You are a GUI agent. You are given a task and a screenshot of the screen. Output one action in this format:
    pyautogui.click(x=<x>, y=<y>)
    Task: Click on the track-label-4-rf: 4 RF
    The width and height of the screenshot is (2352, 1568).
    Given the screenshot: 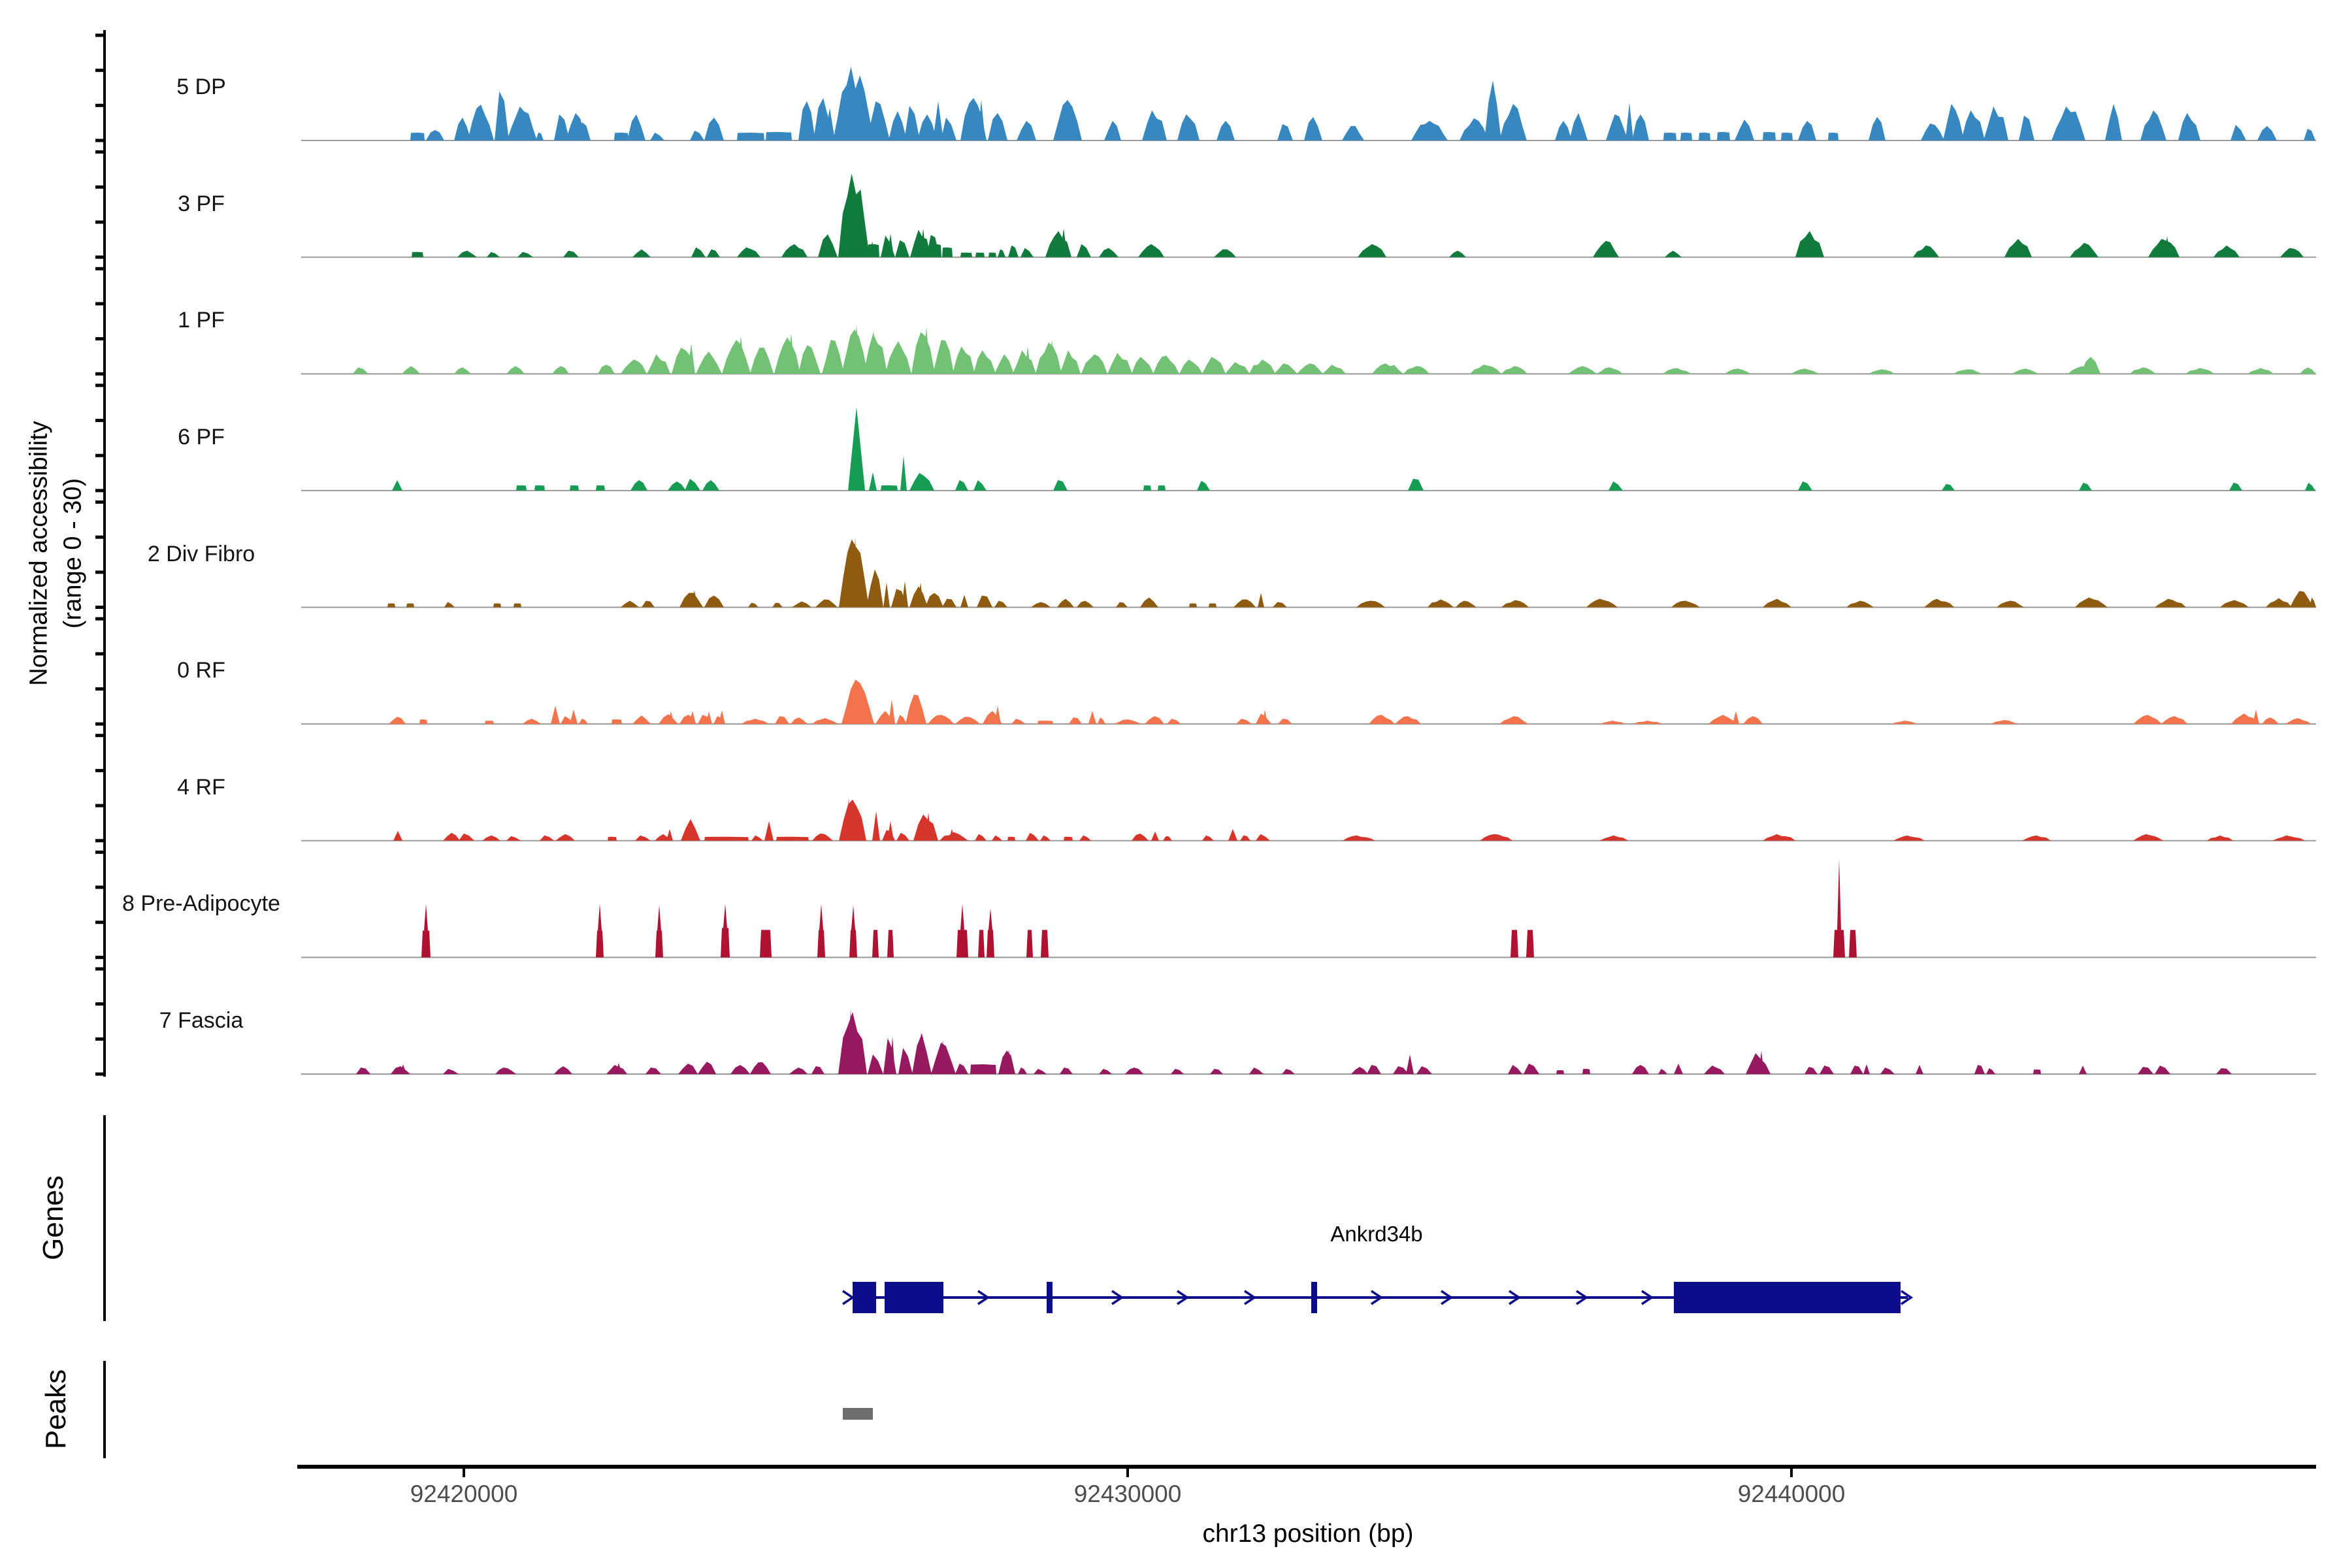 What is the action you would take?
    pyautogui.click(x=201, y=787)
    